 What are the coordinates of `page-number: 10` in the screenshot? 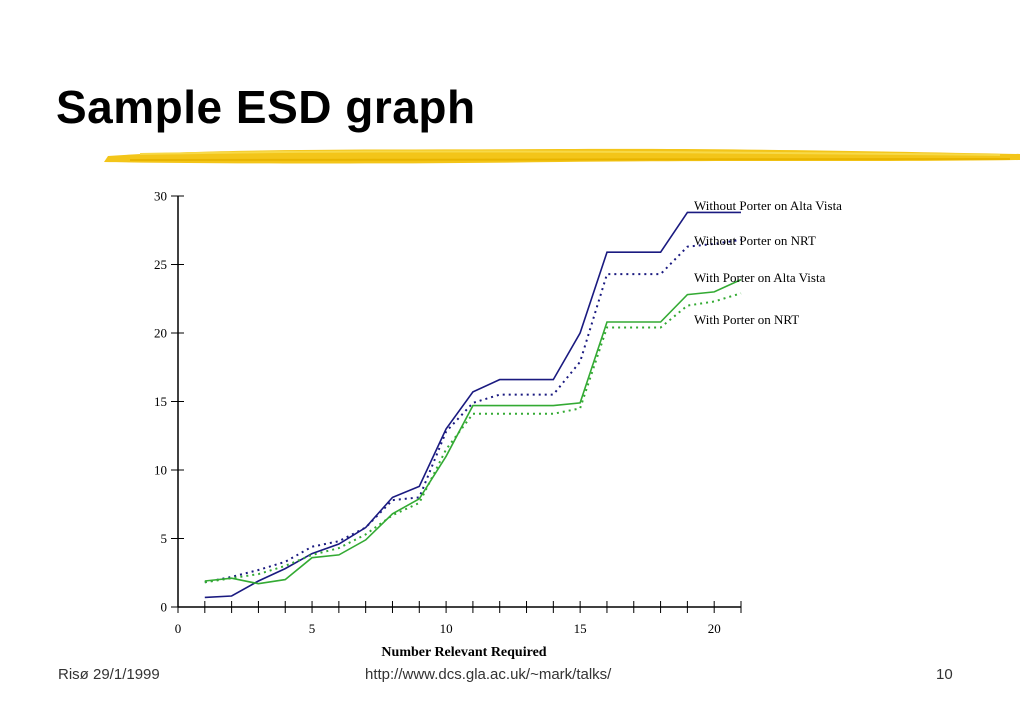 It's located at (944, 674).